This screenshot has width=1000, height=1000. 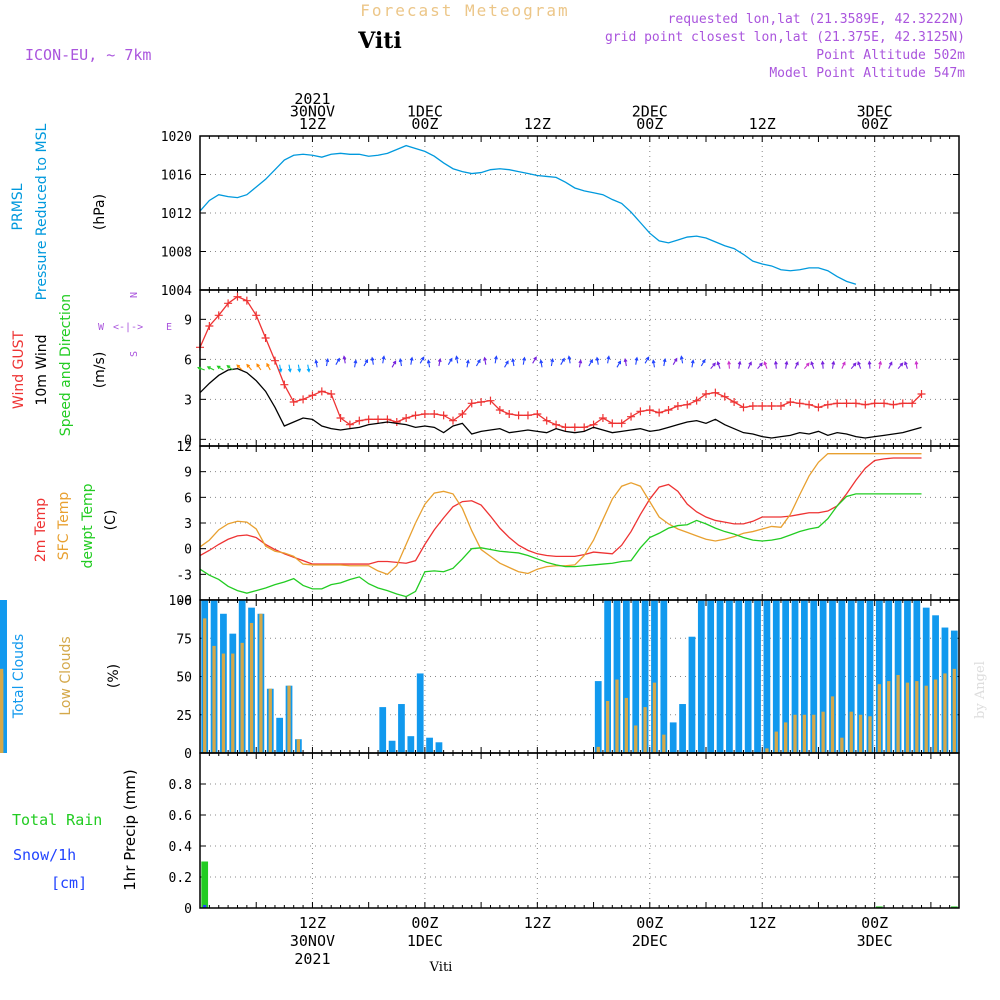 What do you see at coordinates (100, 212) in the screenshot?
I see `ylabel-hpa: (hPa)` at bounding box center [100, 212].